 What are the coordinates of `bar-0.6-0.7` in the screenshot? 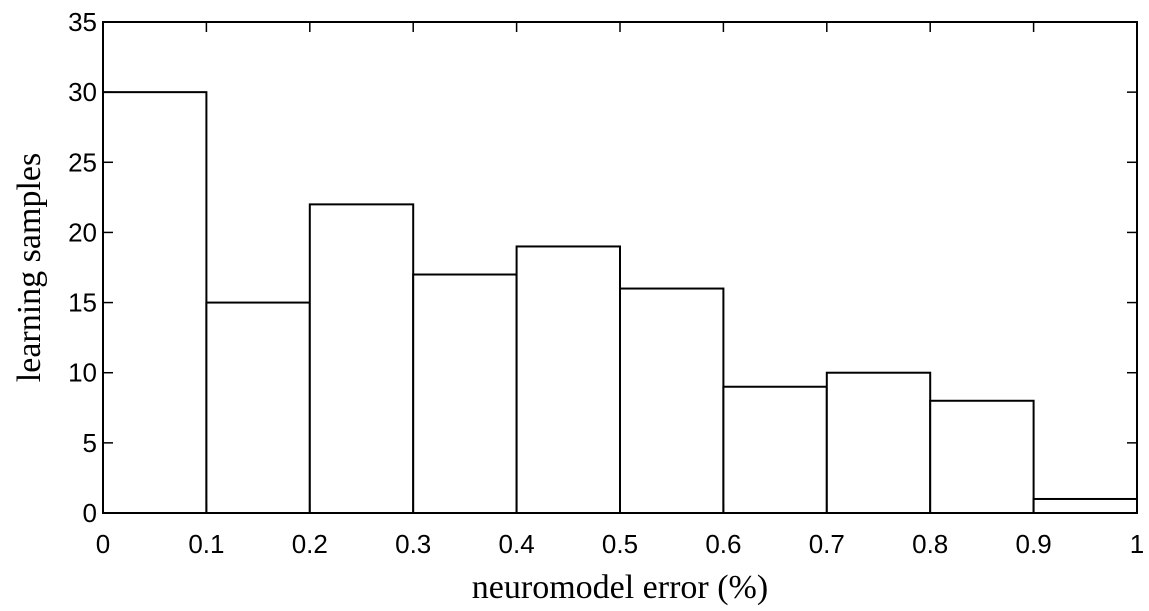 It's located at (775, 449).